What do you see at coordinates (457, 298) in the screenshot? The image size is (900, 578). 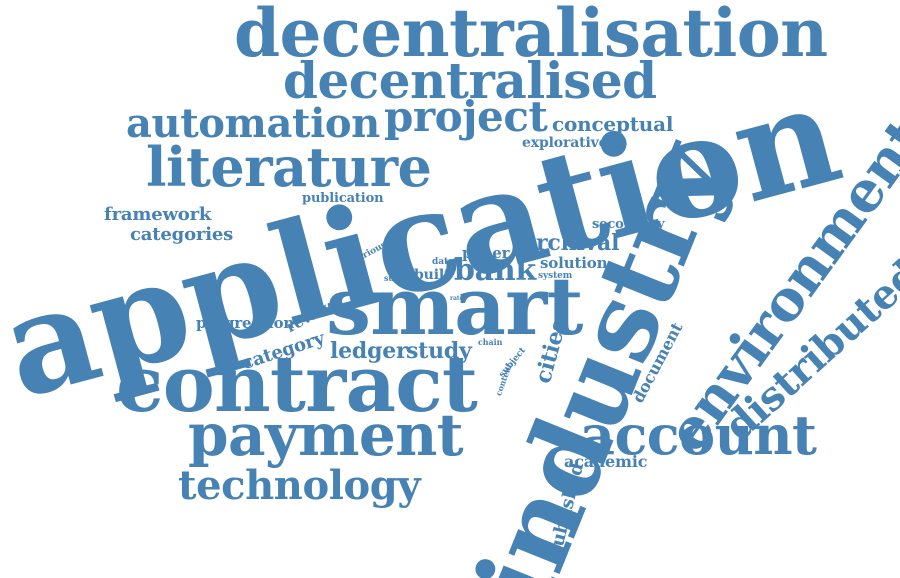 I see `word-rate: rate` at bounding box center [457, 298].